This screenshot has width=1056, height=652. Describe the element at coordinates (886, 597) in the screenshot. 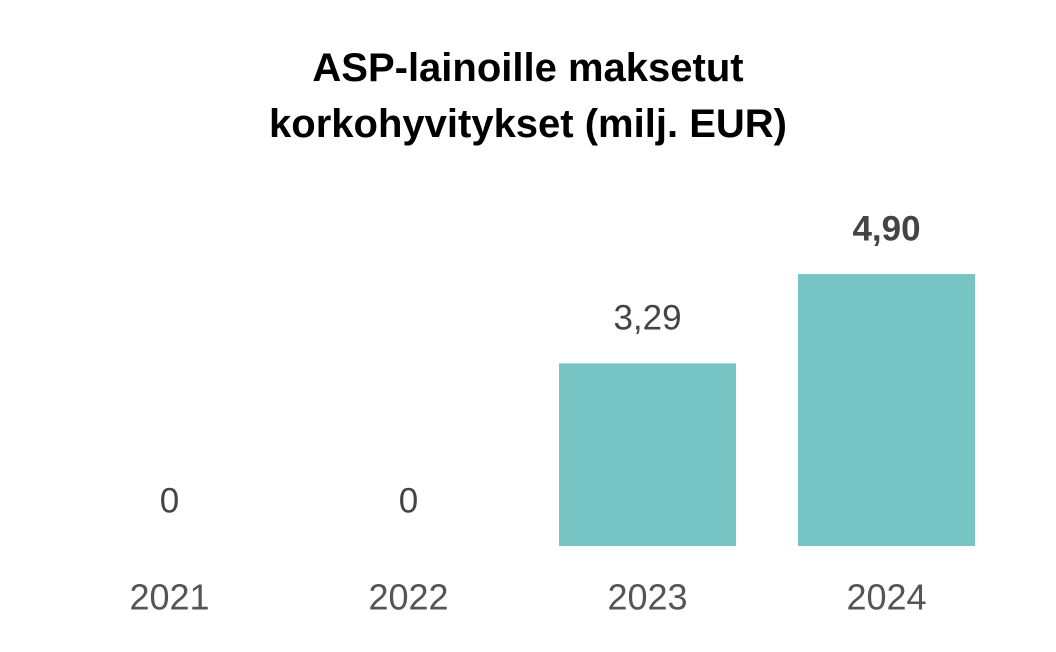

I see `x-tick-label: 2024` at that location.